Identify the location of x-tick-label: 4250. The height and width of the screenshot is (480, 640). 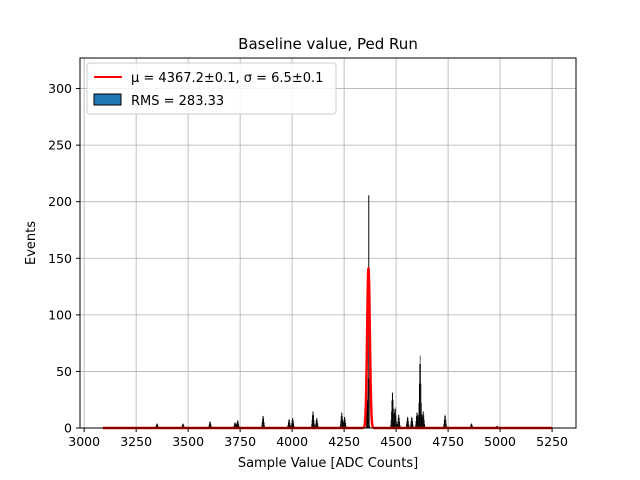
(344, 441).